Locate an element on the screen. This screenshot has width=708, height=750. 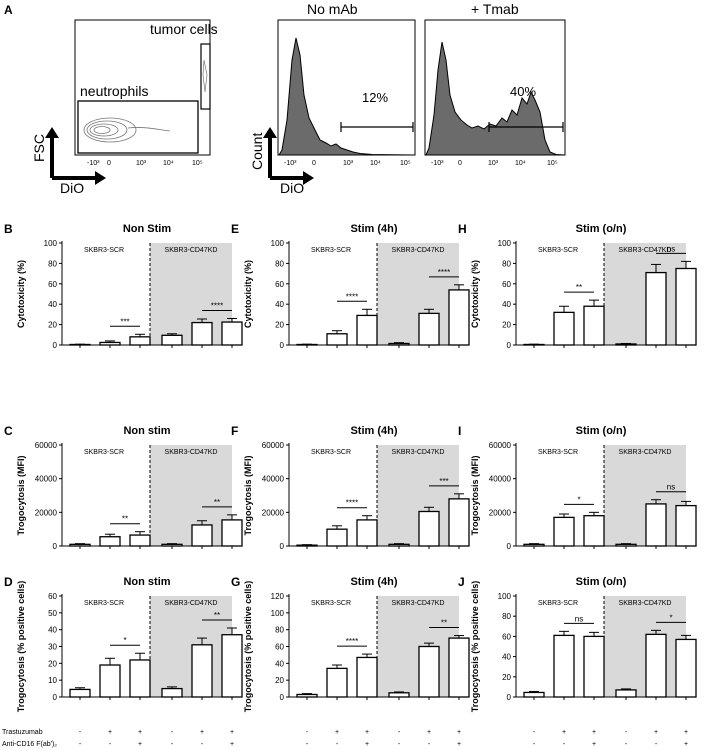
significance-label: *** is located at coordinates (124, 321).